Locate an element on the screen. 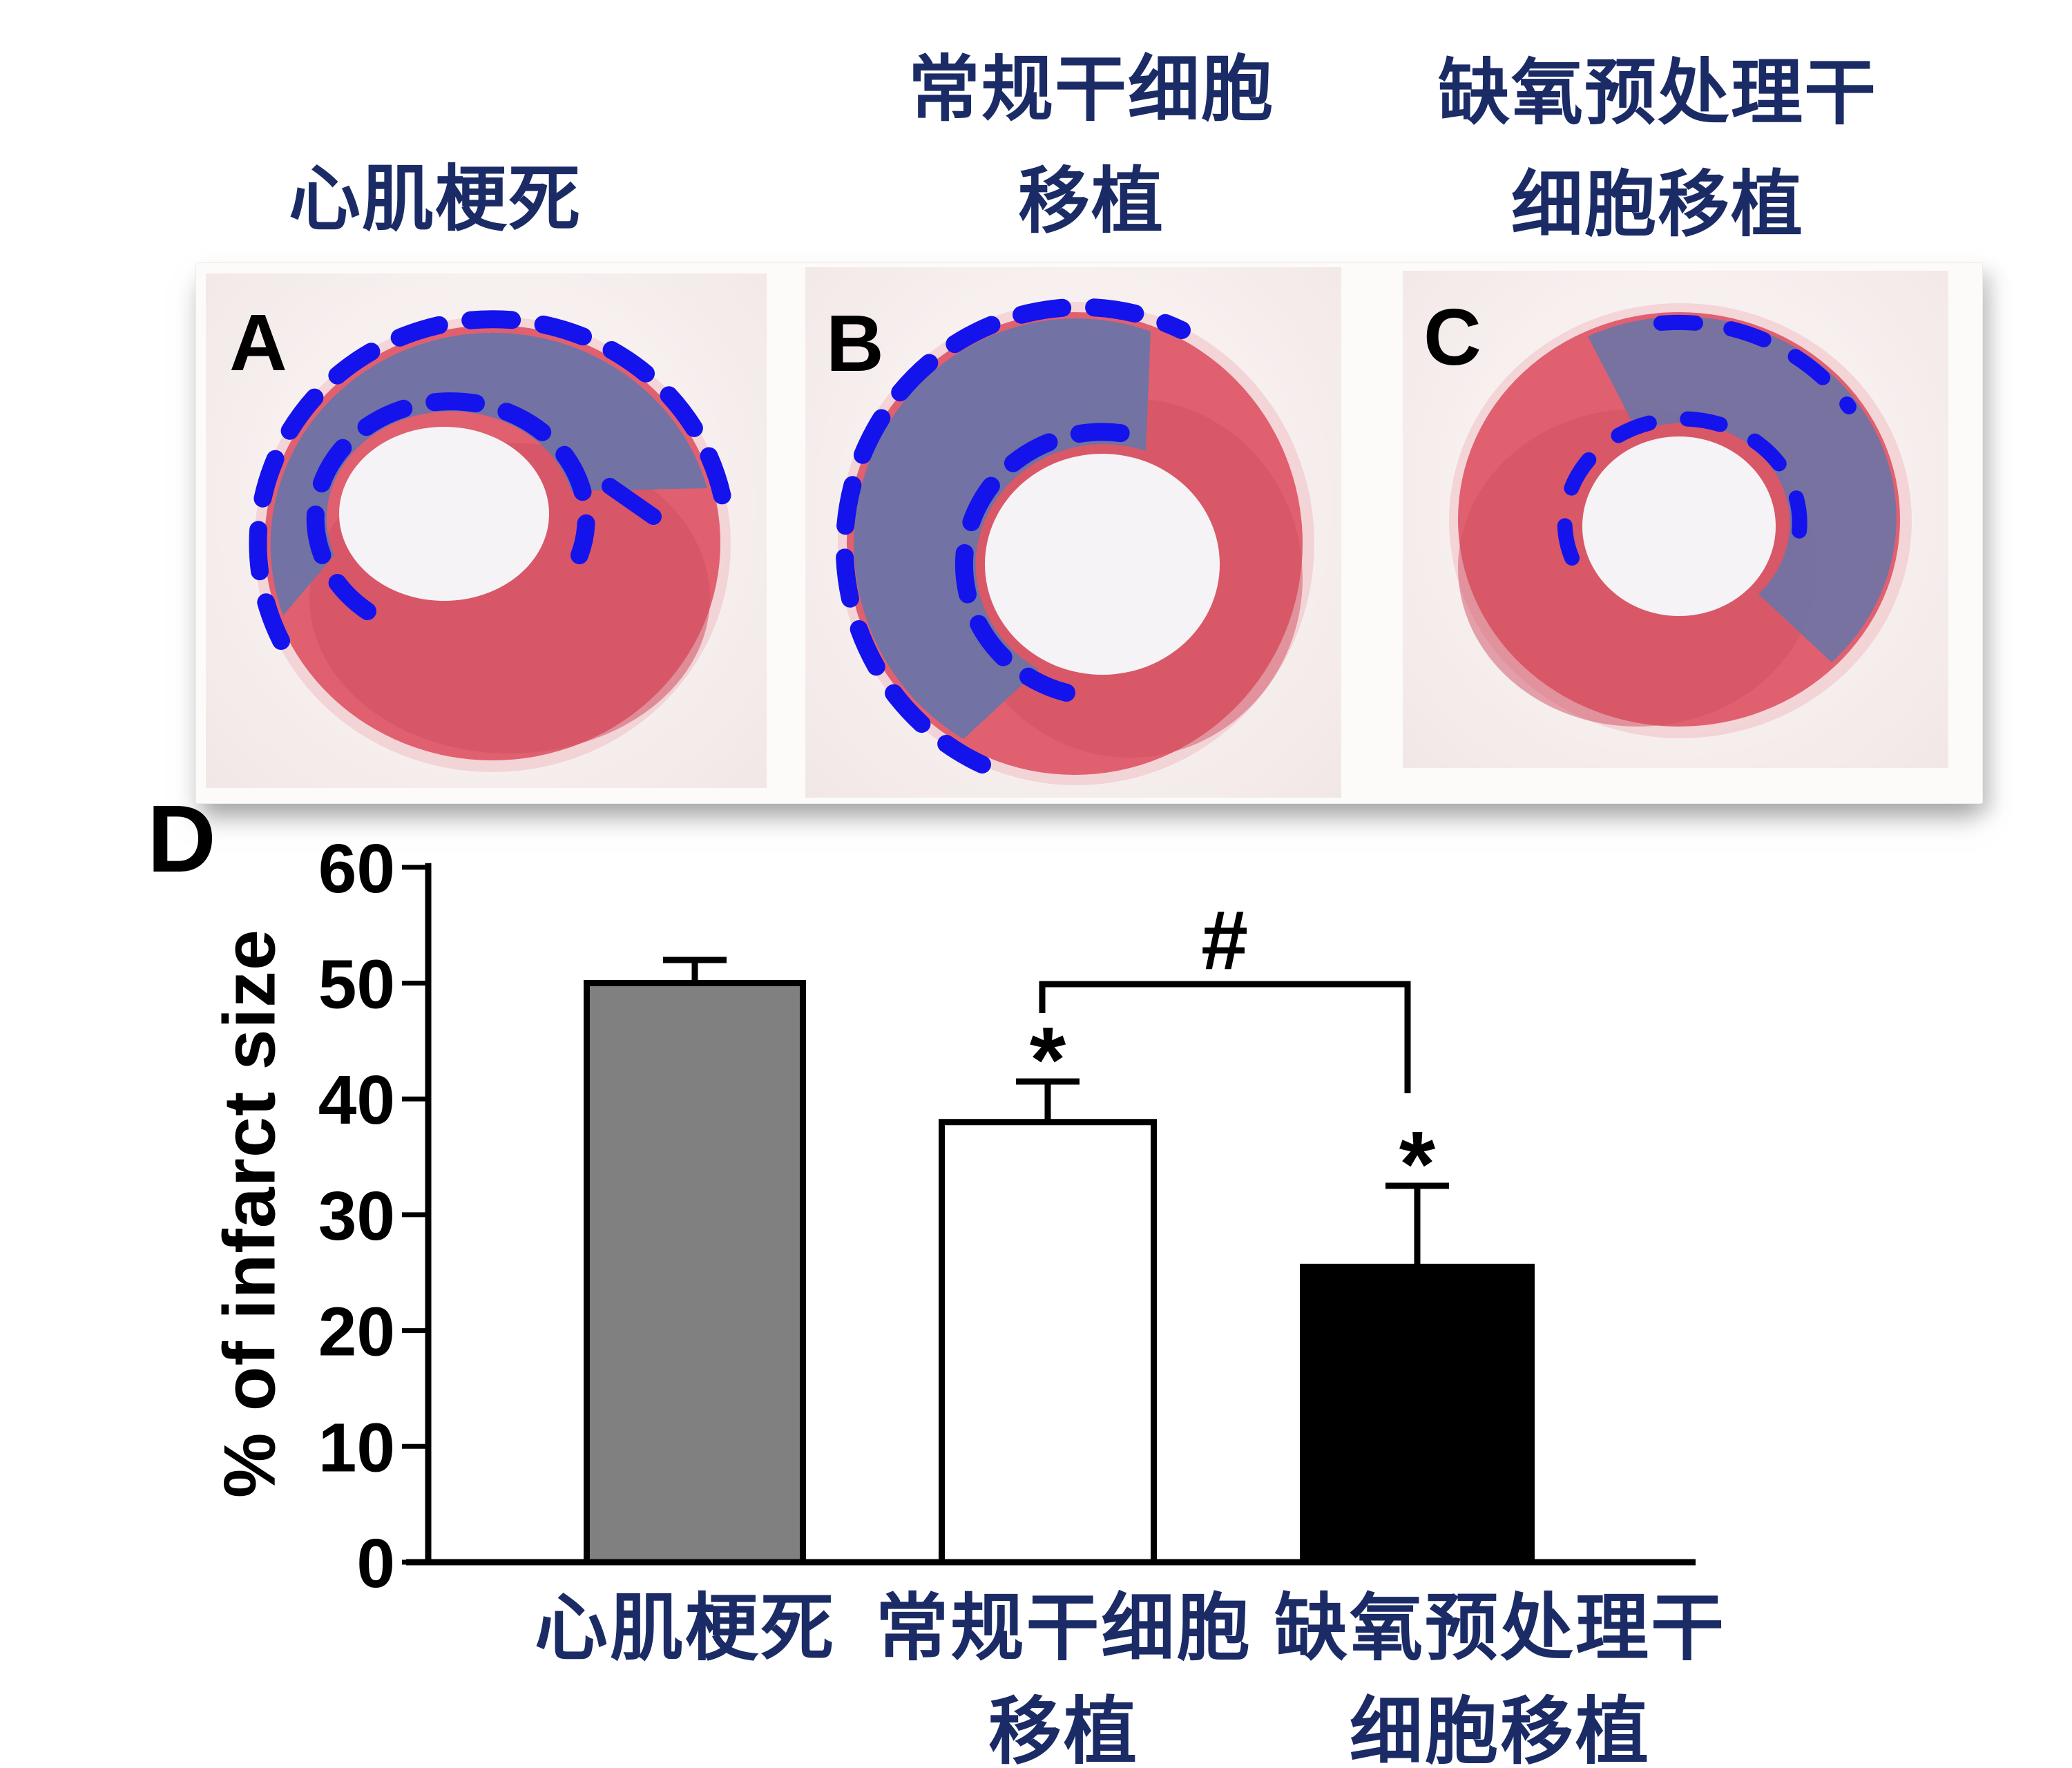 This screenshot has width=2072, height=1768. x-category-label-0-line-0: 心肌梗死 is located at coordinates (685, 1628).